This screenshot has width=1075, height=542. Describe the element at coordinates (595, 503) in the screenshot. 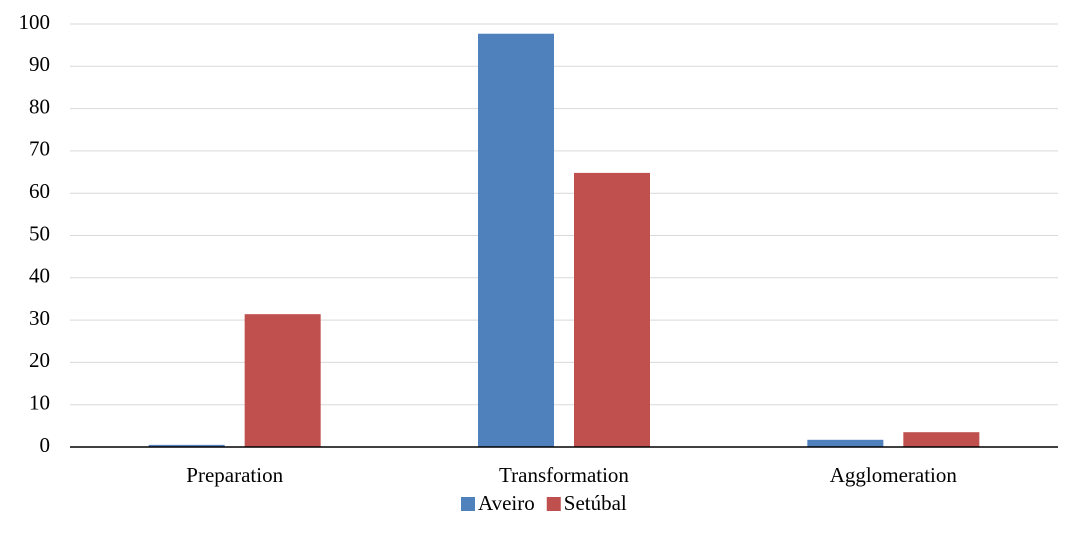

I see `legend-label: Setúbal` at that location.